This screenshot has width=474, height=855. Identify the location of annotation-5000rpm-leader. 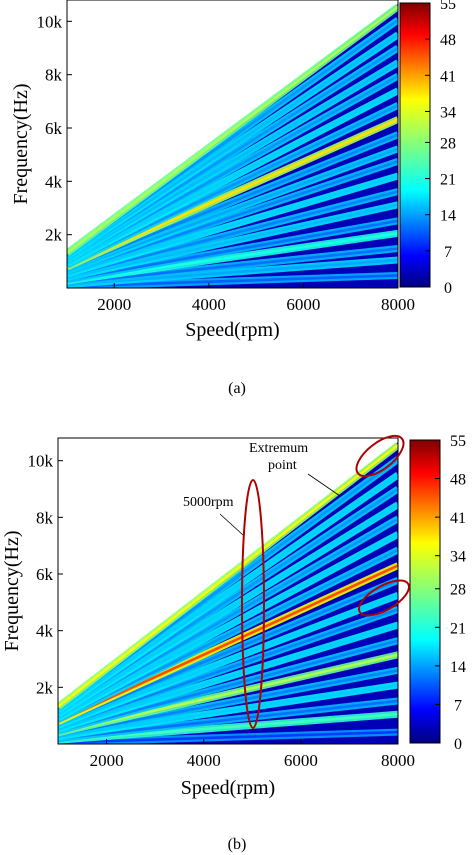
(231, 524).